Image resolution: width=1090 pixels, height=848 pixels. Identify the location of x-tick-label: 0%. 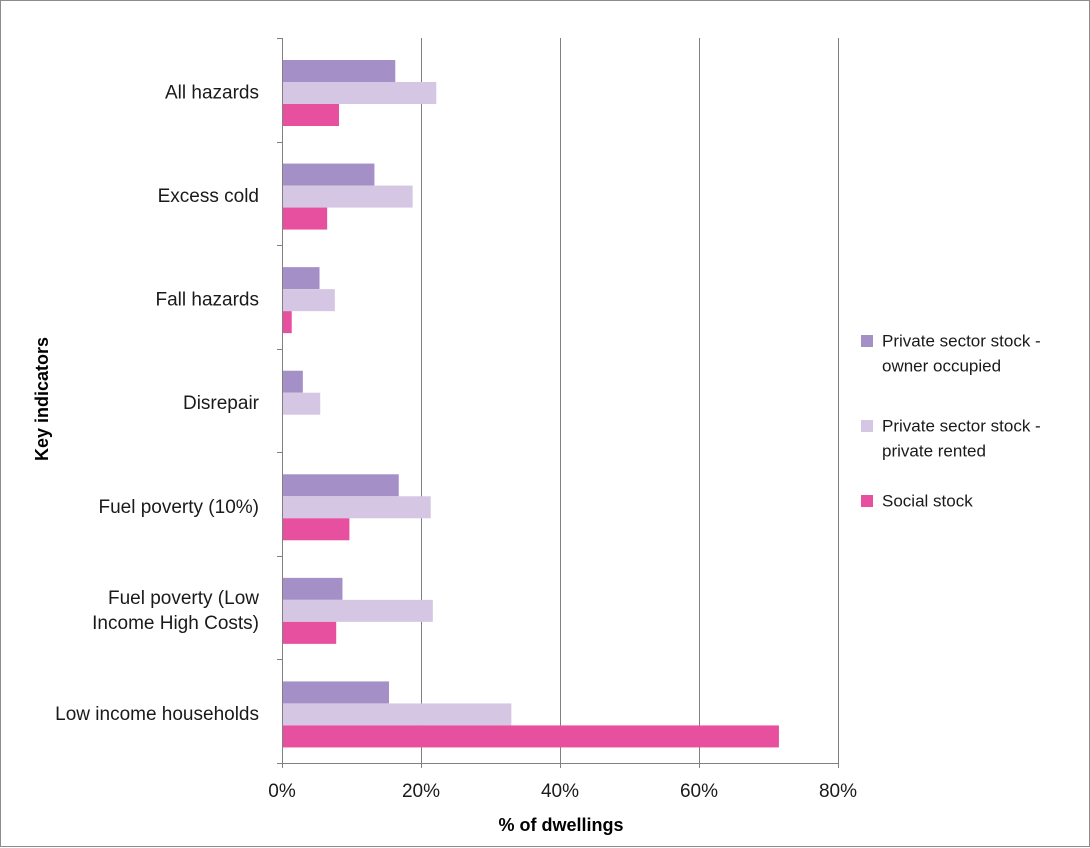
(282, 791).